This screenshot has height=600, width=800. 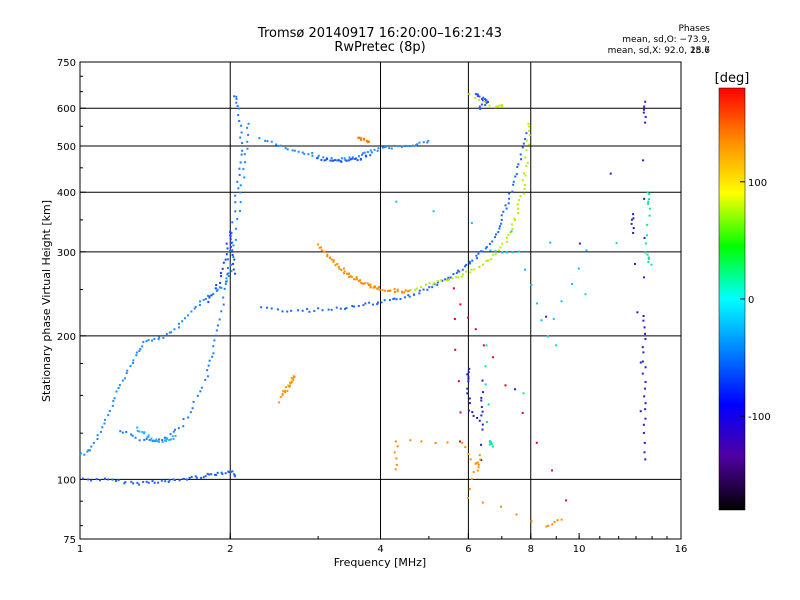 What do you see at coordinates (757, 183) in the screenshot?
I see `colorbar-tick-label: 100` at bounding box center [757, 183].